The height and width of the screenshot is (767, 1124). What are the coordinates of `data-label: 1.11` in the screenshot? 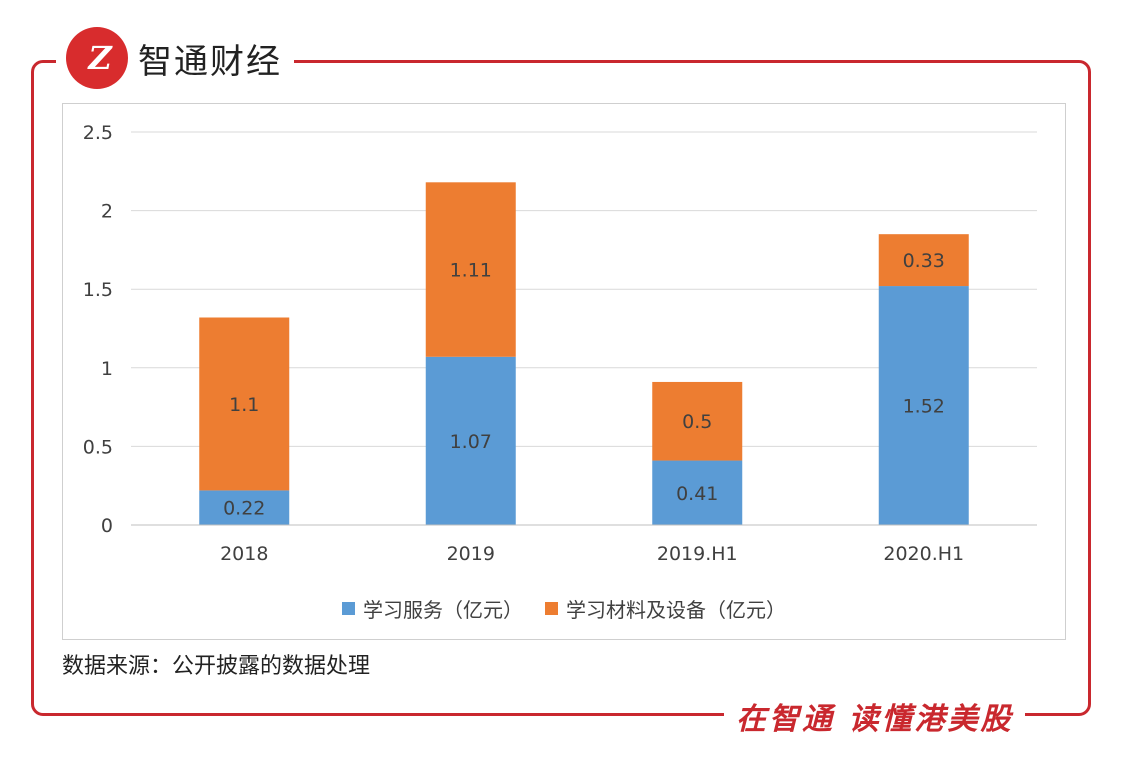 It's located at (471, 271).